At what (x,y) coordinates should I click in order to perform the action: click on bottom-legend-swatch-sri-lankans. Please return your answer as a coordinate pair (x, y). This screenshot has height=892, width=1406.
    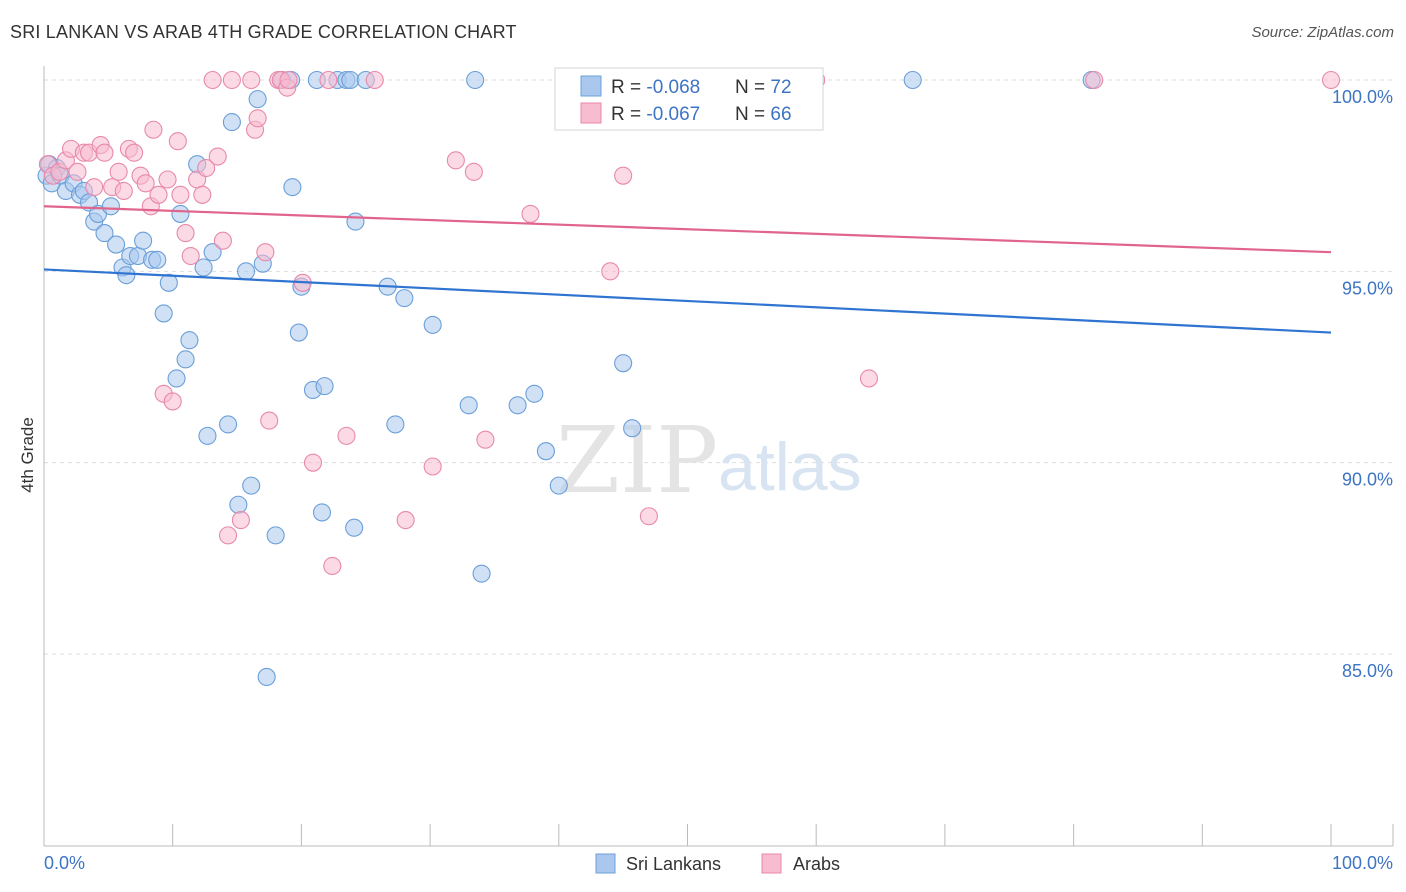
    Looking at the image, I should click on (605, 863).